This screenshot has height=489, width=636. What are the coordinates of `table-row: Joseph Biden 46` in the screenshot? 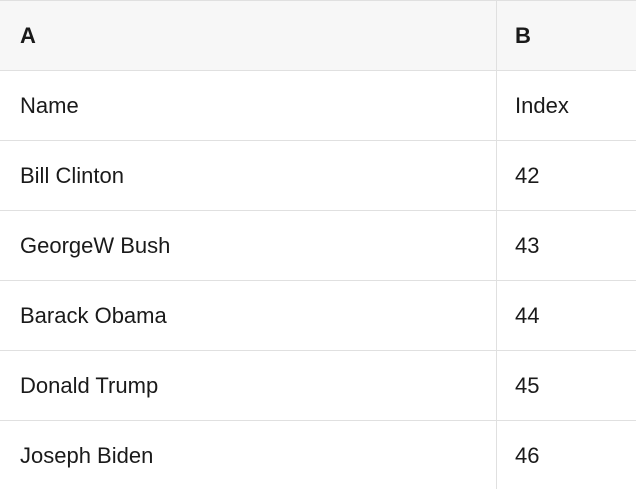 It's located at (318, 455).